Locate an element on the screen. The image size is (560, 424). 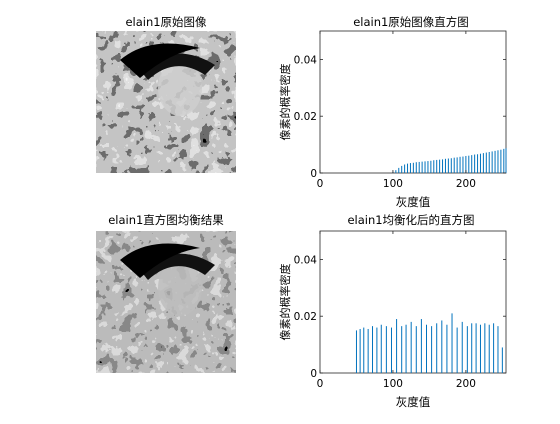
chart1-plot-frame is located at coordinates (413, 102).